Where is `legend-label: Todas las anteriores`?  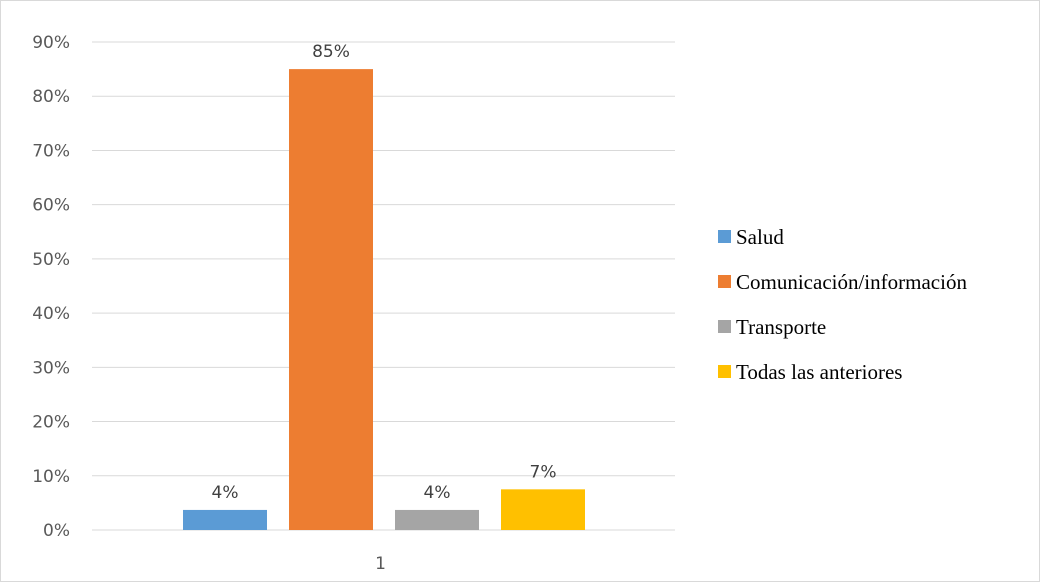 legend-label: Todas las anteriores is located at coordinates (819, 372).